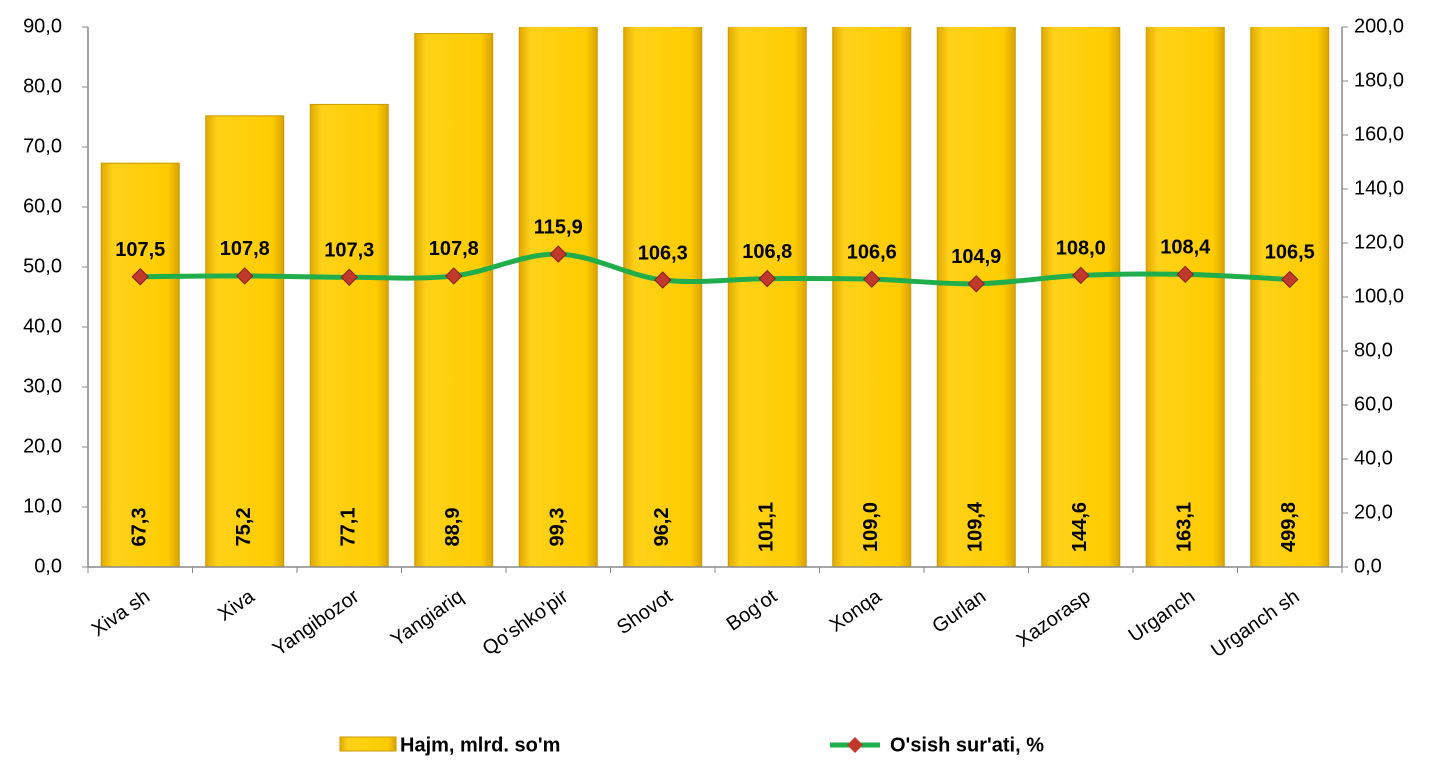 This screenshot has width=1440, height=762. I want to click on legend-marker, so click(855, 745).